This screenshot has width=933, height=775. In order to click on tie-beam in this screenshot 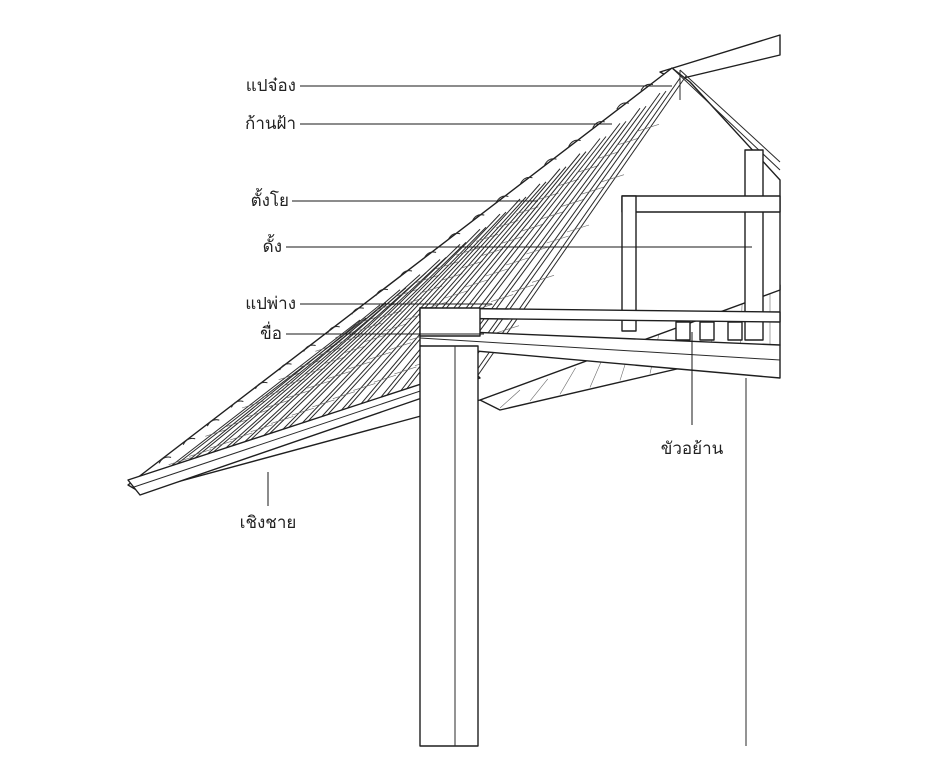, I will do `click(600, 354)`.